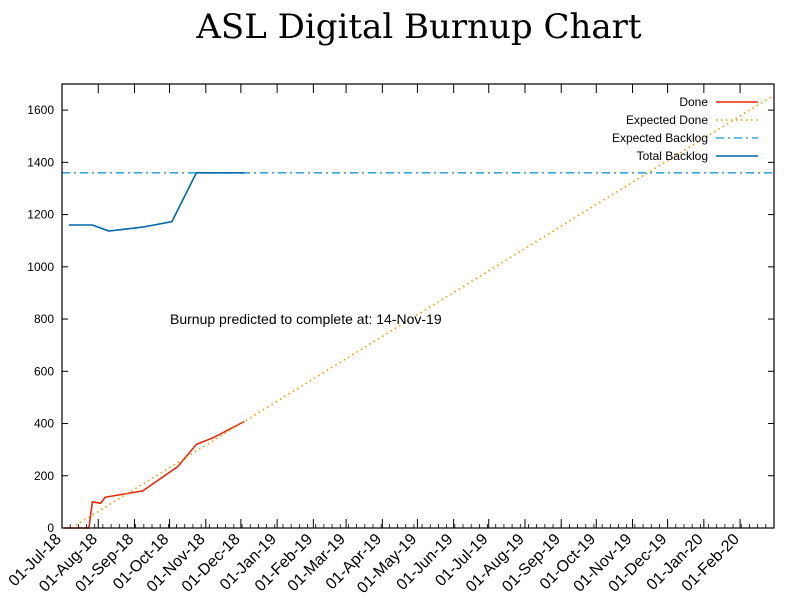  What do you see at coordinates (40, 162) in the screenshot?
I see `y-tick-label: 1400` at bounding box center [40, 162].